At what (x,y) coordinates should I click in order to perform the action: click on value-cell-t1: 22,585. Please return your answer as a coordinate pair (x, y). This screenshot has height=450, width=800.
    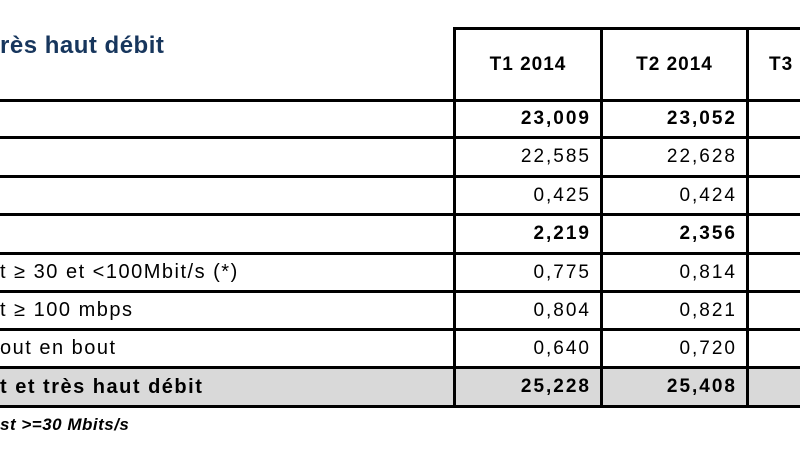
    Looking at the image, I should click on (526, 158).